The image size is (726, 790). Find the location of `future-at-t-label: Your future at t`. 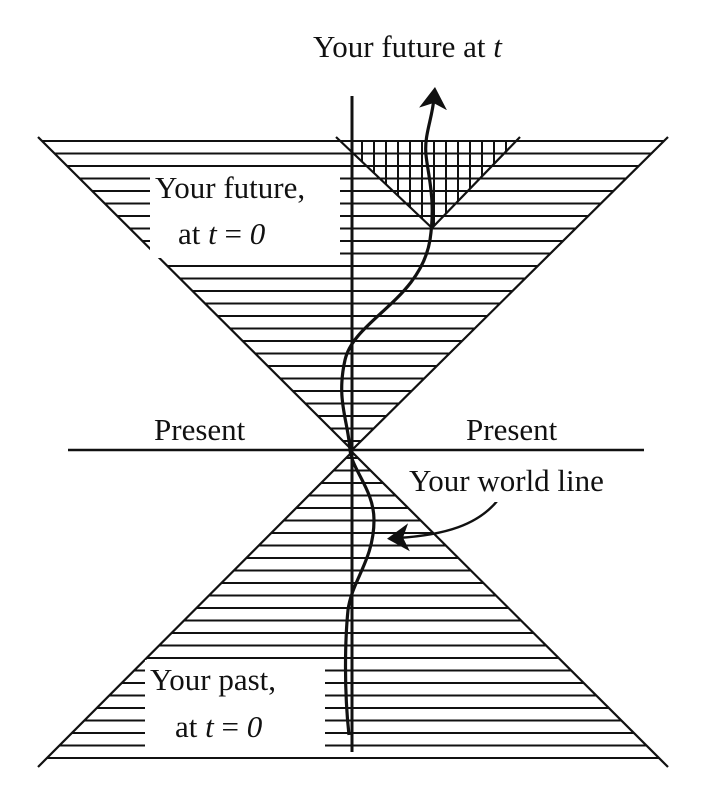

future-at-t-label: Your future at t is located at coordinates (408, 46).